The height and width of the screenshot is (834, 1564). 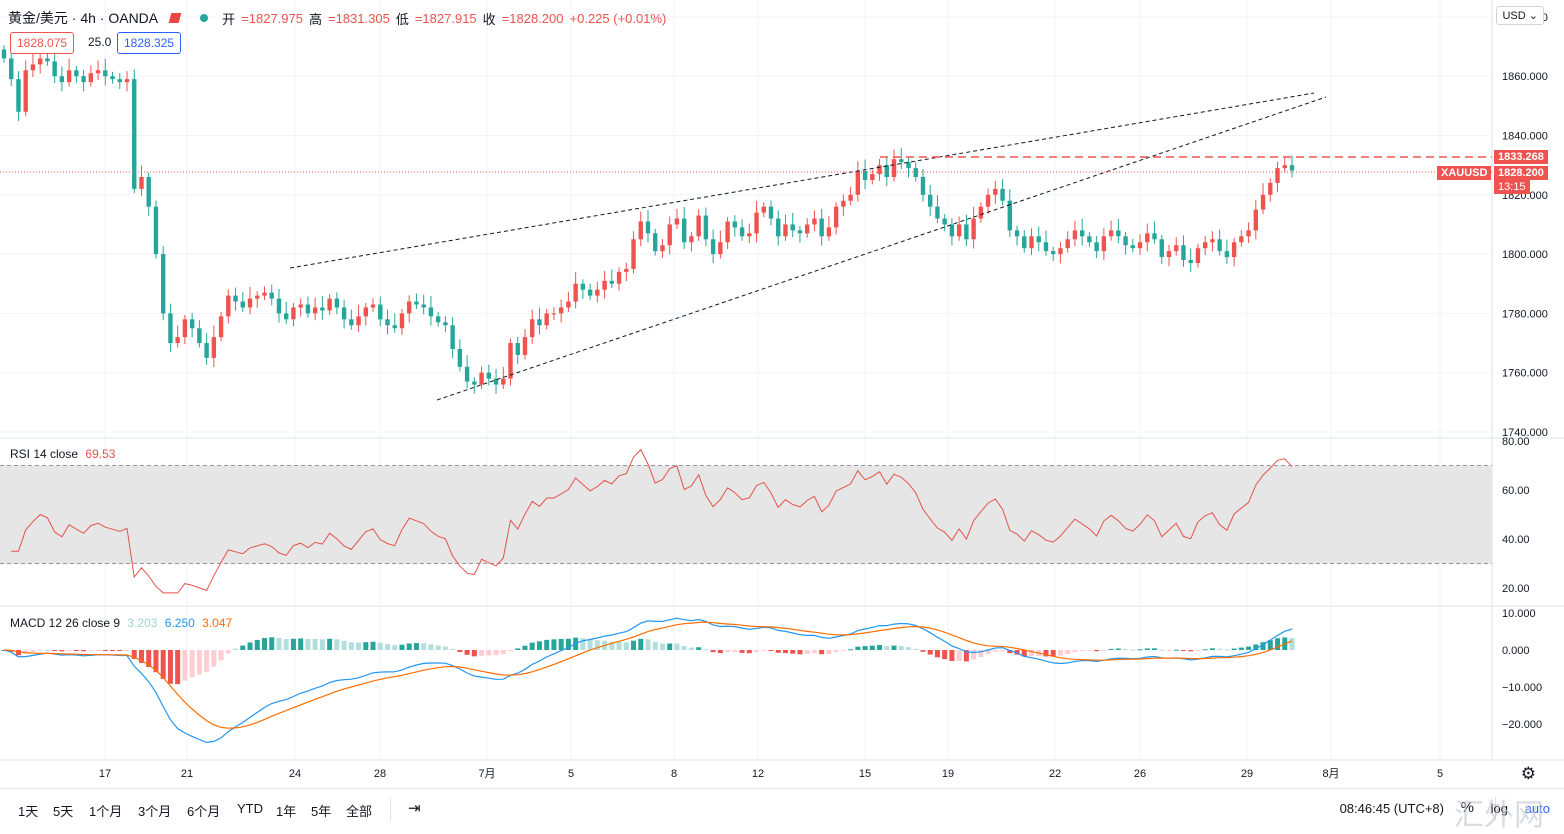 What do you see at coordinates (1537, 808) in the screenshot?
I see `auto-toggle: auto` at bounding box center [1537, 808].